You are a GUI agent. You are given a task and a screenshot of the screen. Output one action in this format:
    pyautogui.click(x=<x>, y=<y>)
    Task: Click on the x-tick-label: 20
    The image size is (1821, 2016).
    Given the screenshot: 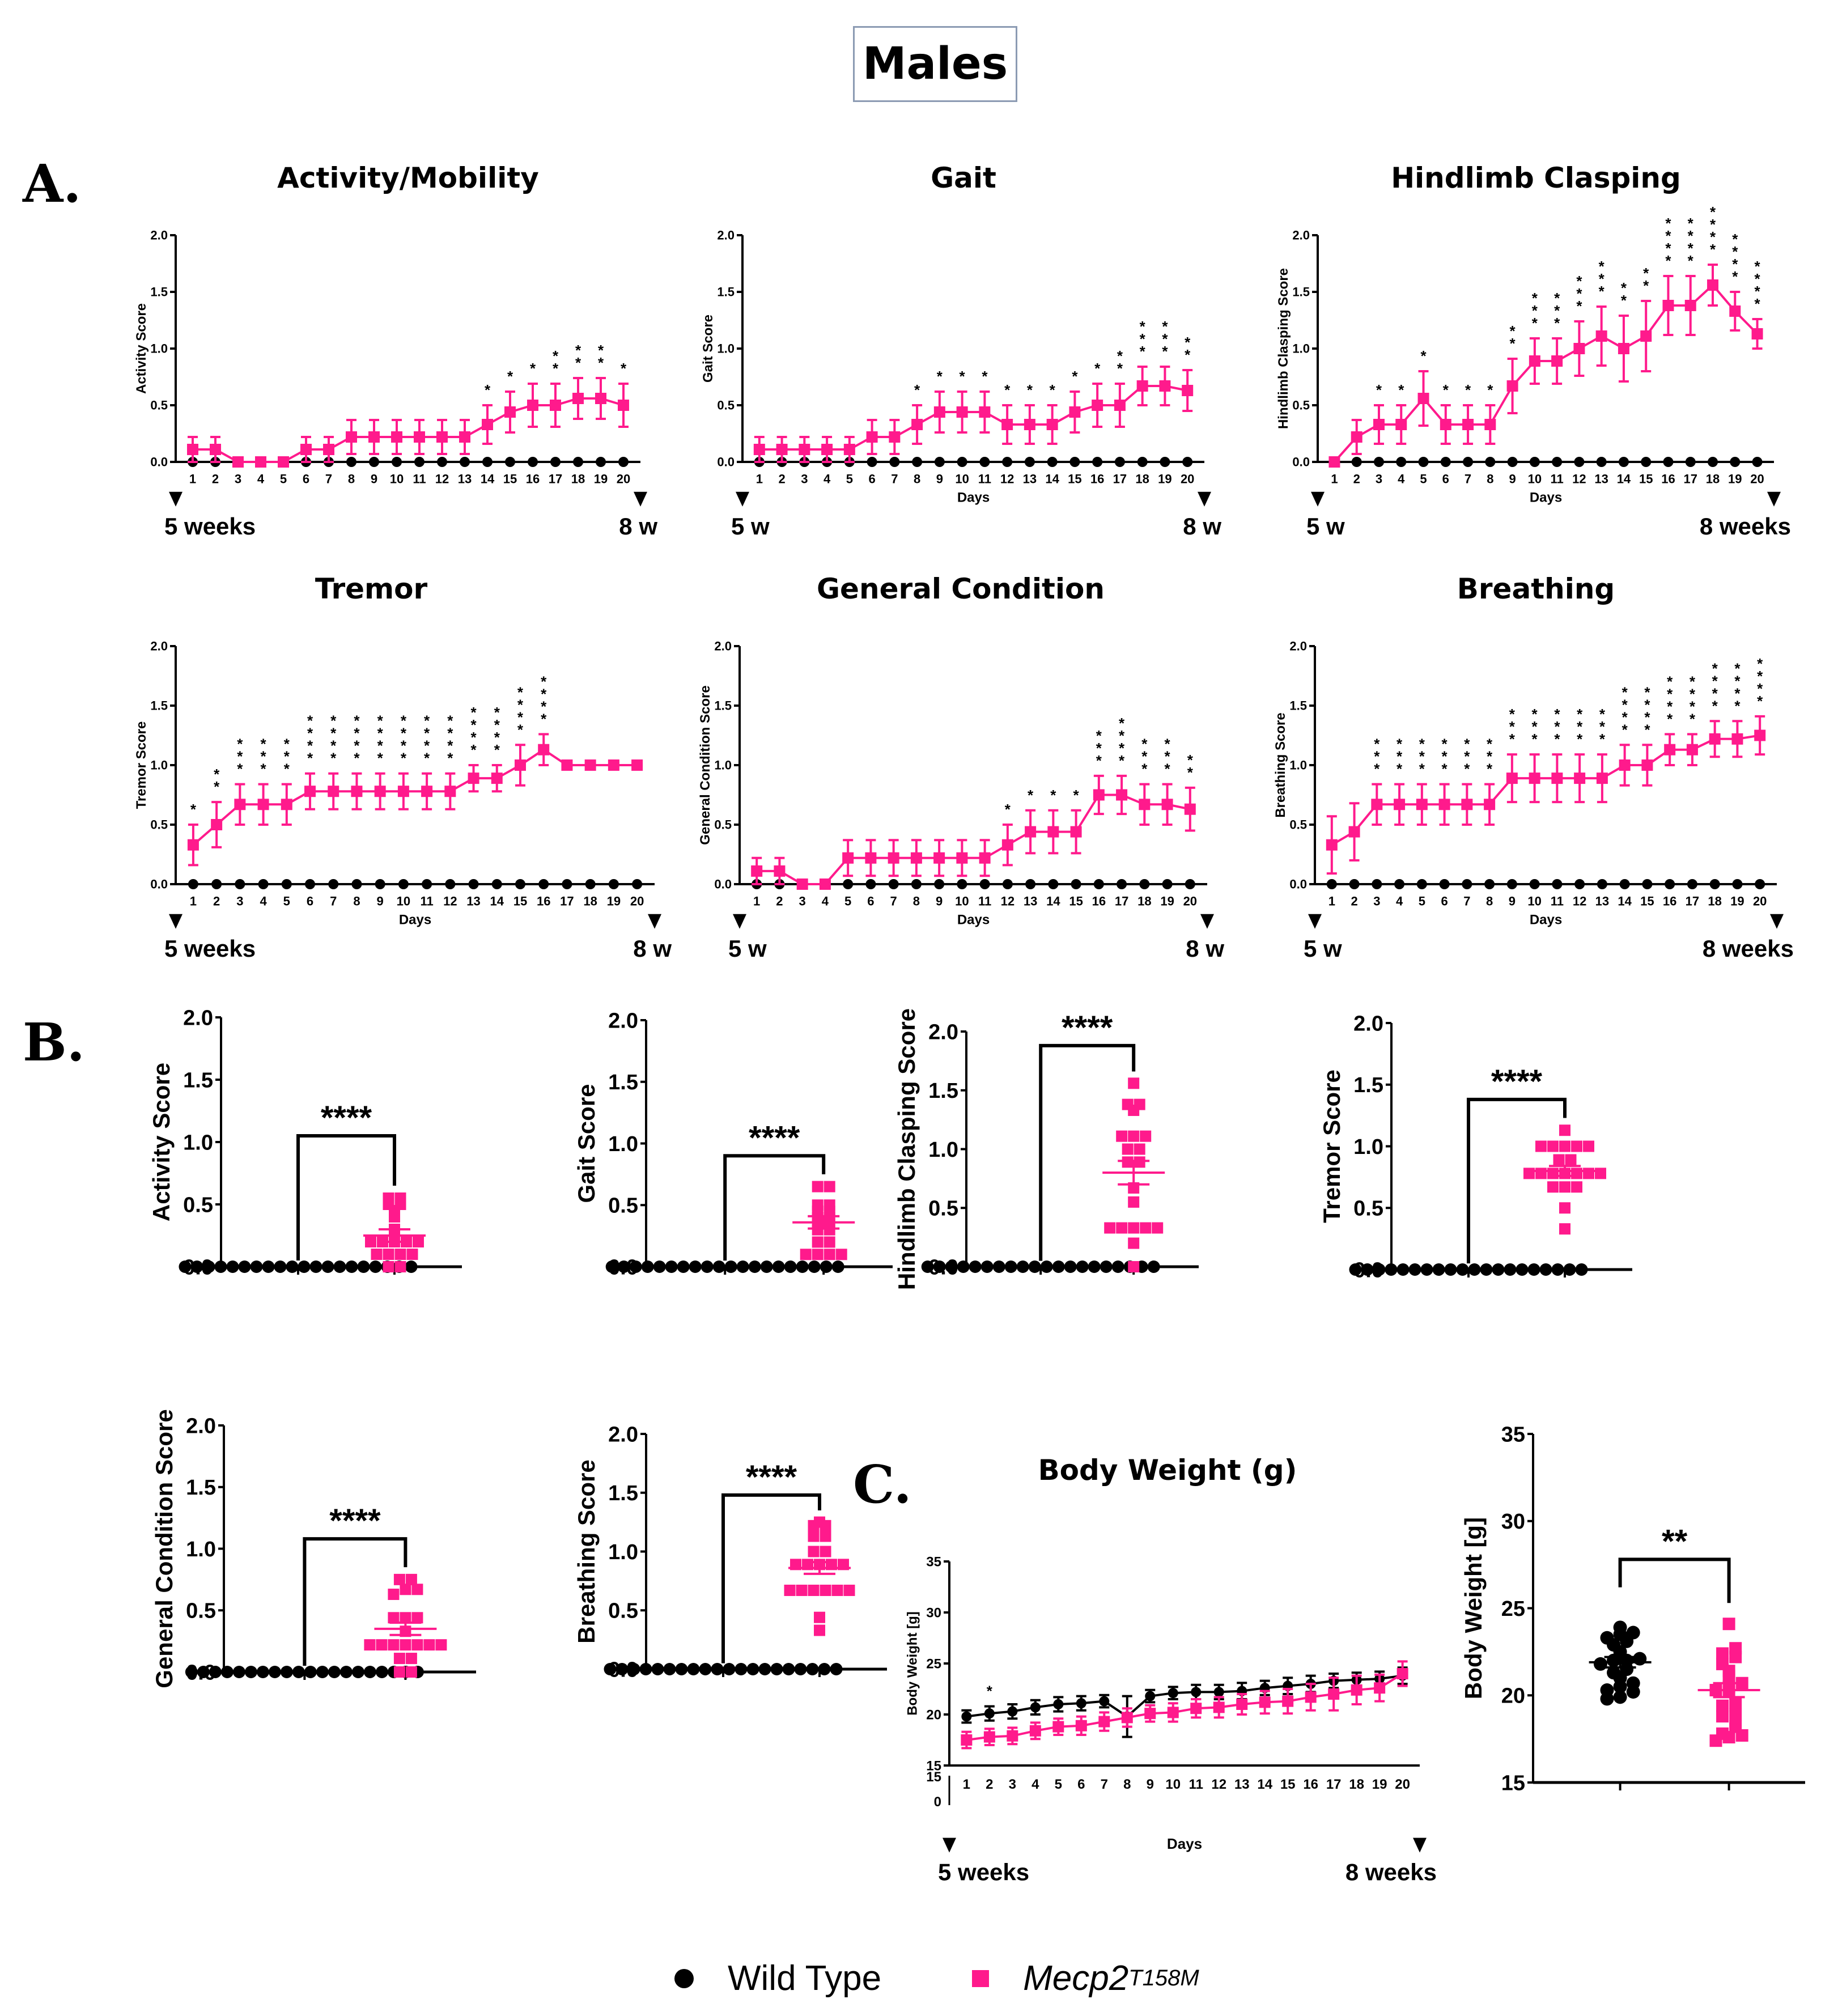 What is the action you would take?
    pyautogui.click(x=1760, y=901)
    